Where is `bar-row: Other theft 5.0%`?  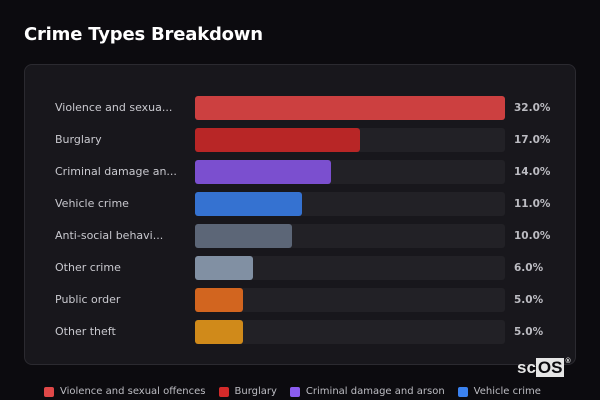
bar-row: Other theft 5.0% is located at coordinates (300, 332).